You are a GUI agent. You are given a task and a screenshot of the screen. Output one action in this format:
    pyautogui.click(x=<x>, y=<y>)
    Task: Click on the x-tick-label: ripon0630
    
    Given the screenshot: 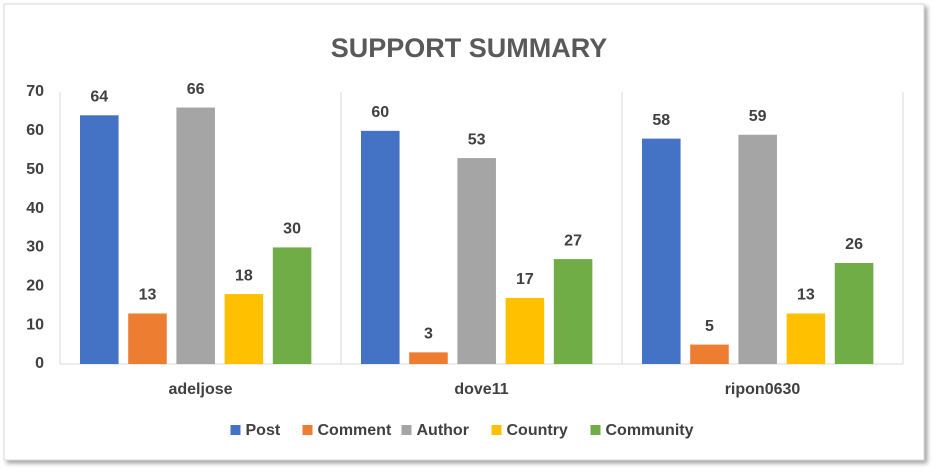 What is the action you would take?
    pyautogui.click(x=763, y=389)
    